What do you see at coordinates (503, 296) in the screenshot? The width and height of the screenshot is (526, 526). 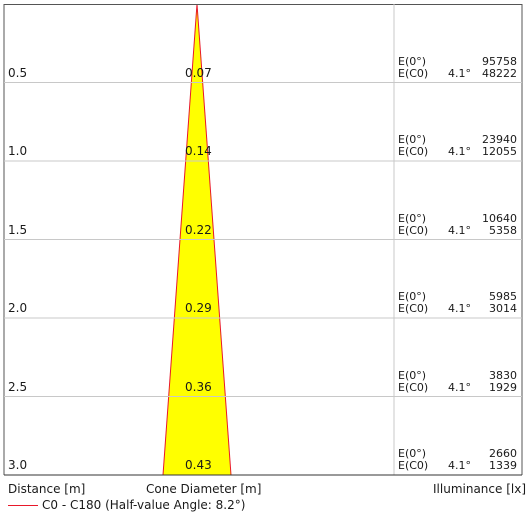 I see `e0-value: 5985` at bounding box center [503, 296].